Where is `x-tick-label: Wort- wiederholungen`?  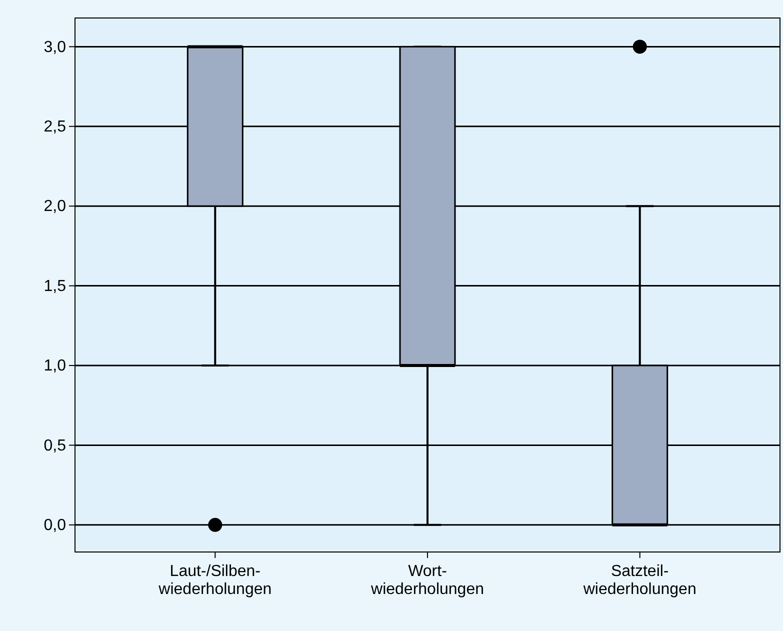
x-tick-label: Wort- wiederholungen is located at coordinates (427, 580).